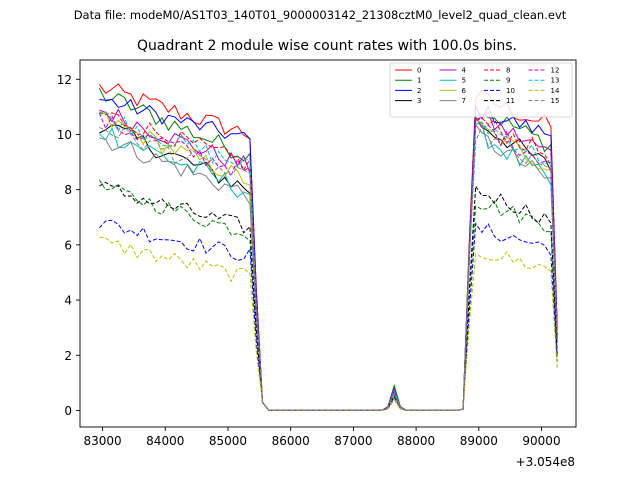 This screenshot has height=480, width=640. Describe the element at coordinates (510, 101) in the screenshot. I see `legend-label-11: 11` at that location.